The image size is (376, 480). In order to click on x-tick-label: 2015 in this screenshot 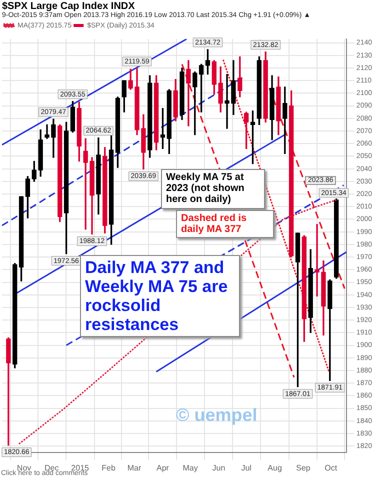, I will do `click(80, 467)`.